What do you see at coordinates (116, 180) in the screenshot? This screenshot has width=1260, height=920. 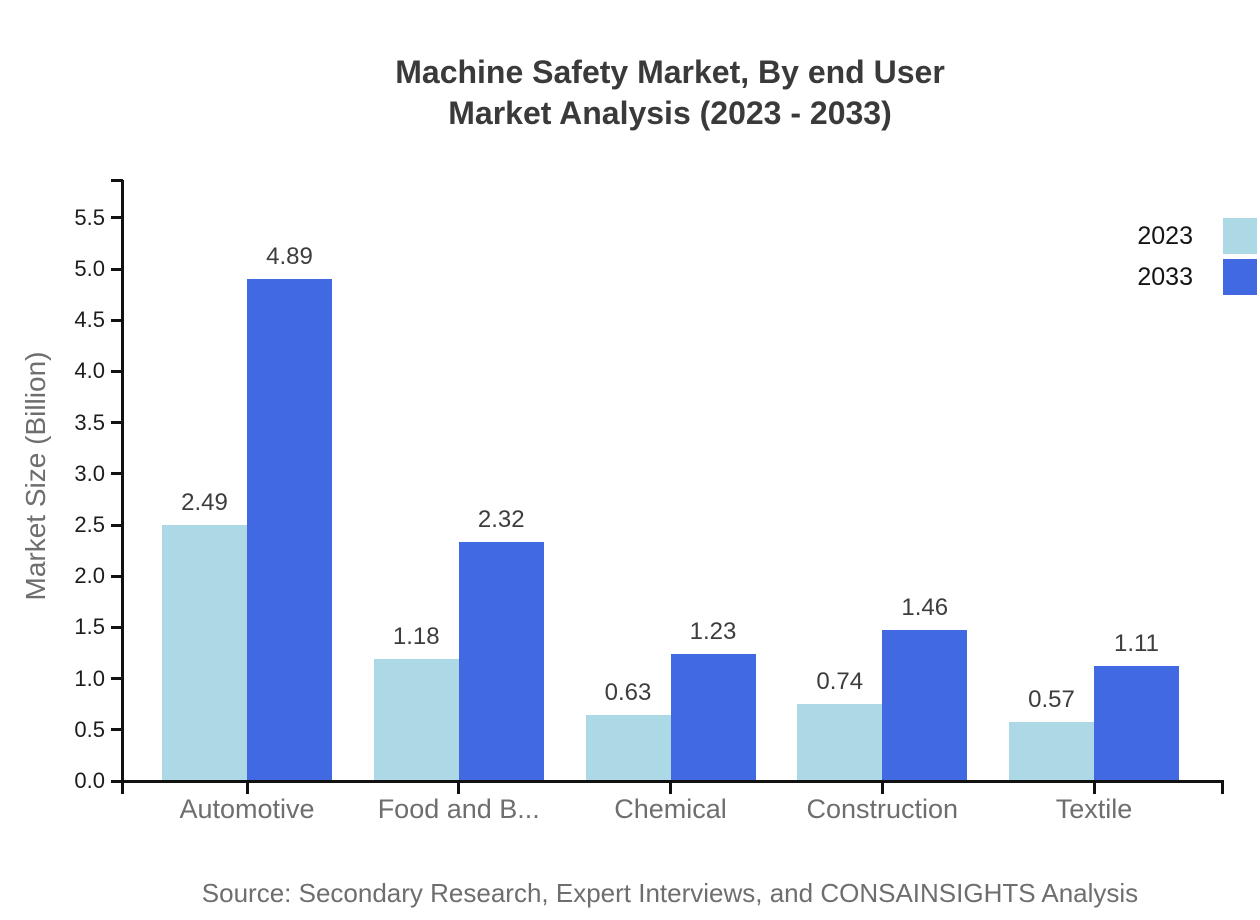 I see `y-axis-end-tick` at bounding box center [116, 180].